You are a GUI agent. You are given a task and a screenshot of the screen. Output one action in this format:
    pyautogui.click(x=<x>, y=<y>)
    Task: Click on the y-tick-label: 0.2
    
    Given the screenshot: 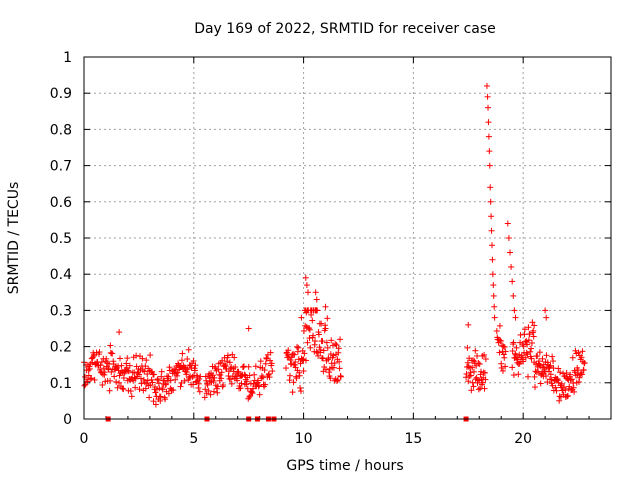 What is the action you would take?
    pyautogui.click(x=61, y=348)
    